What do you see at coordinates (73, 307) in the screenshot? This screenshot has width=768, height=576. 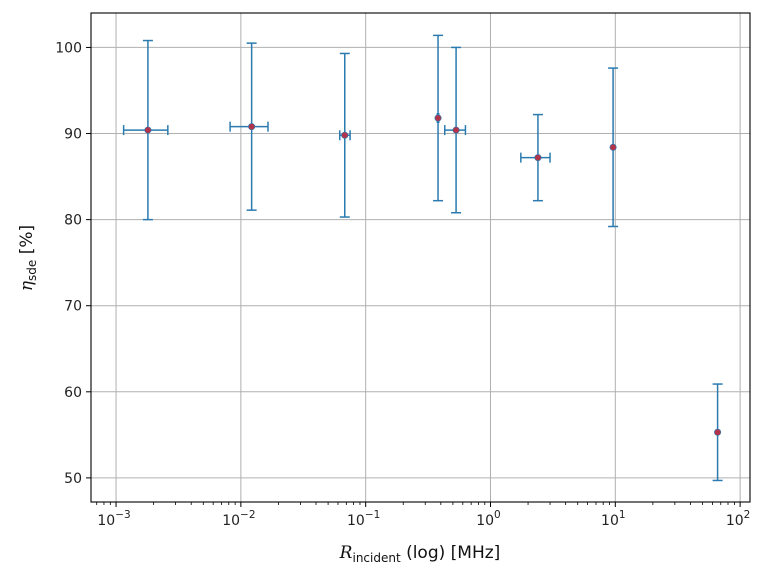 I see `y-tick-label: 70` at bounding box center [73, 307].